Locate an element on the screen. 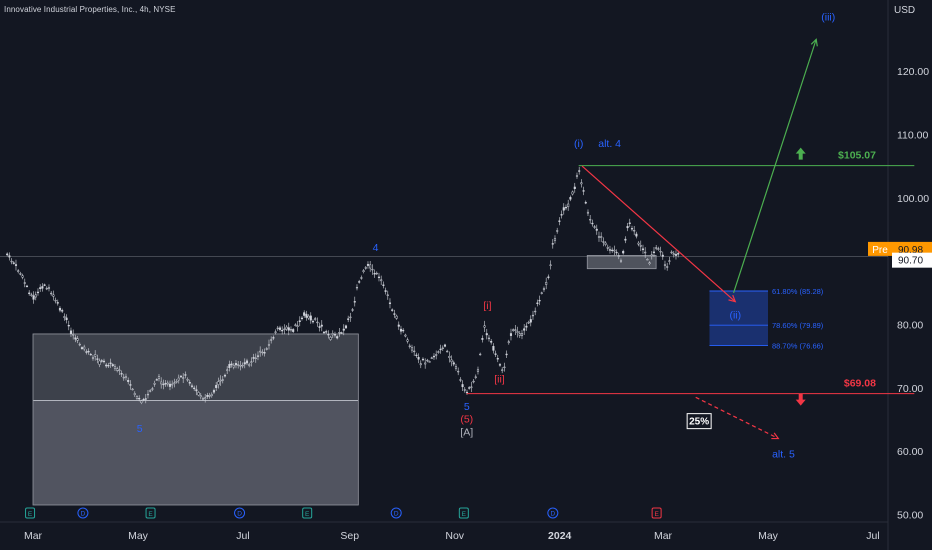 The height and width of the screenshot is (550, 932). wave-label-3: [A] is located at coordinates (466, 432).